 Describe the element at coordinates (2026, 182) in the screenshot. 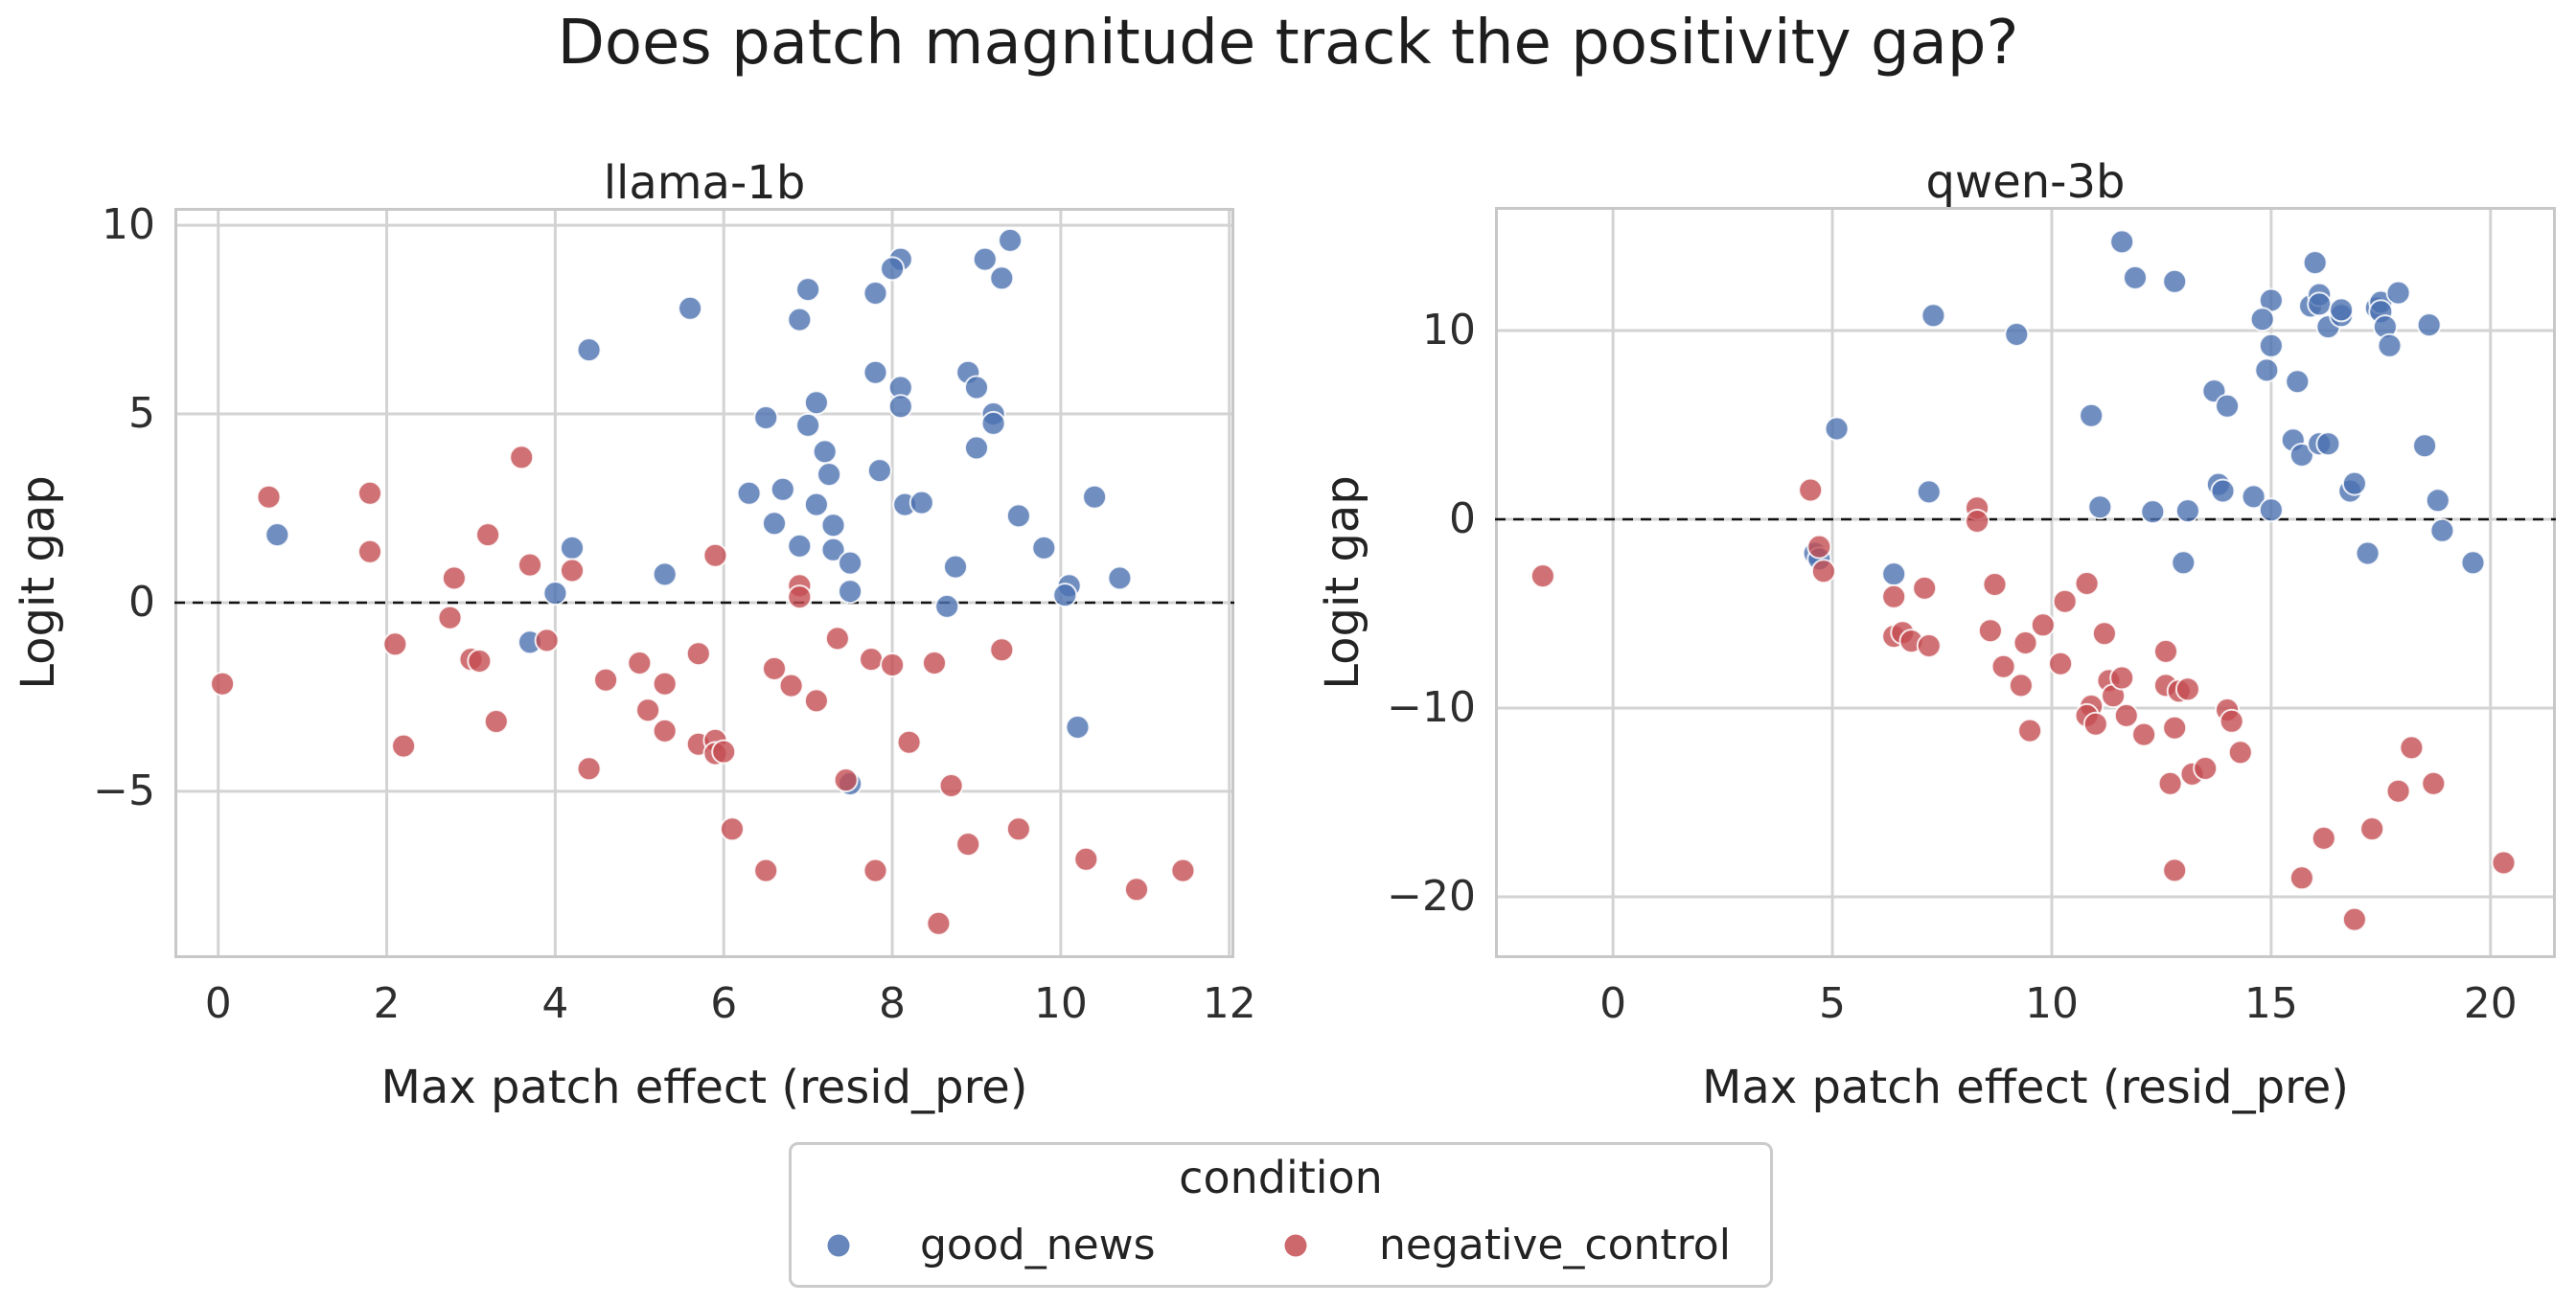

I see `subplot-title: qwen-3b` at that location.